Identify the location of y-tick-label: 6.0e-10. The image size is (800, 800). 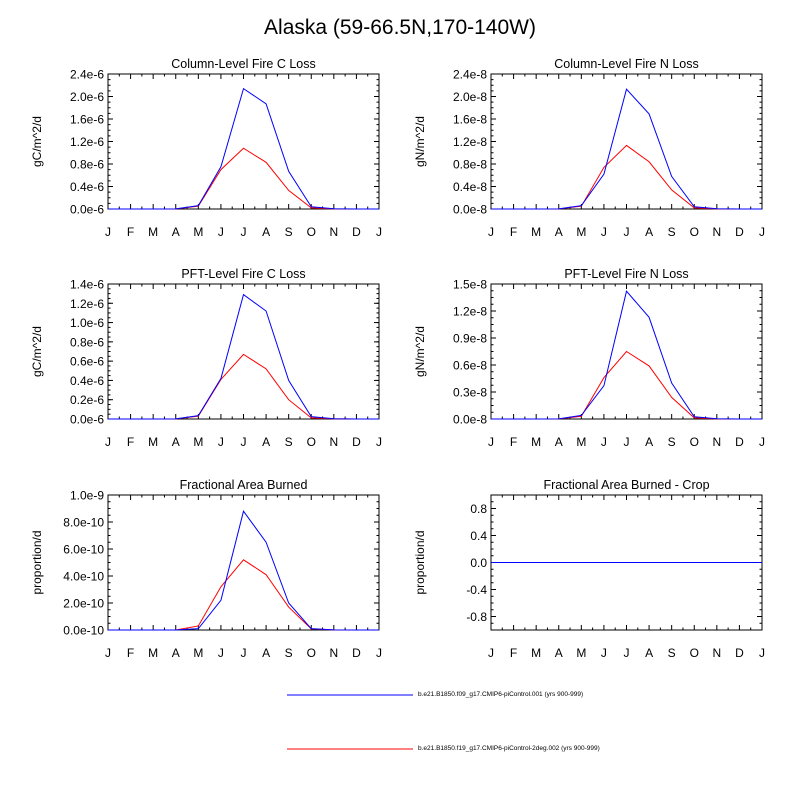
(83, 550).